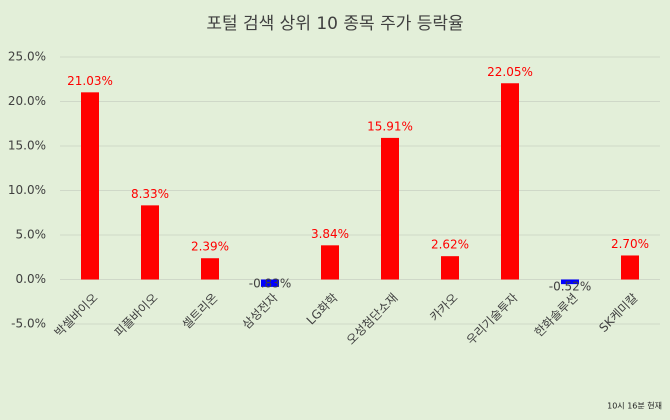 The width and height of the screenshot is (670, 420). What do you see at coordinates (76, 315) in the screenshot?
I see `x-tick-label: 박셀바이오` at bounding box center [76, 315].